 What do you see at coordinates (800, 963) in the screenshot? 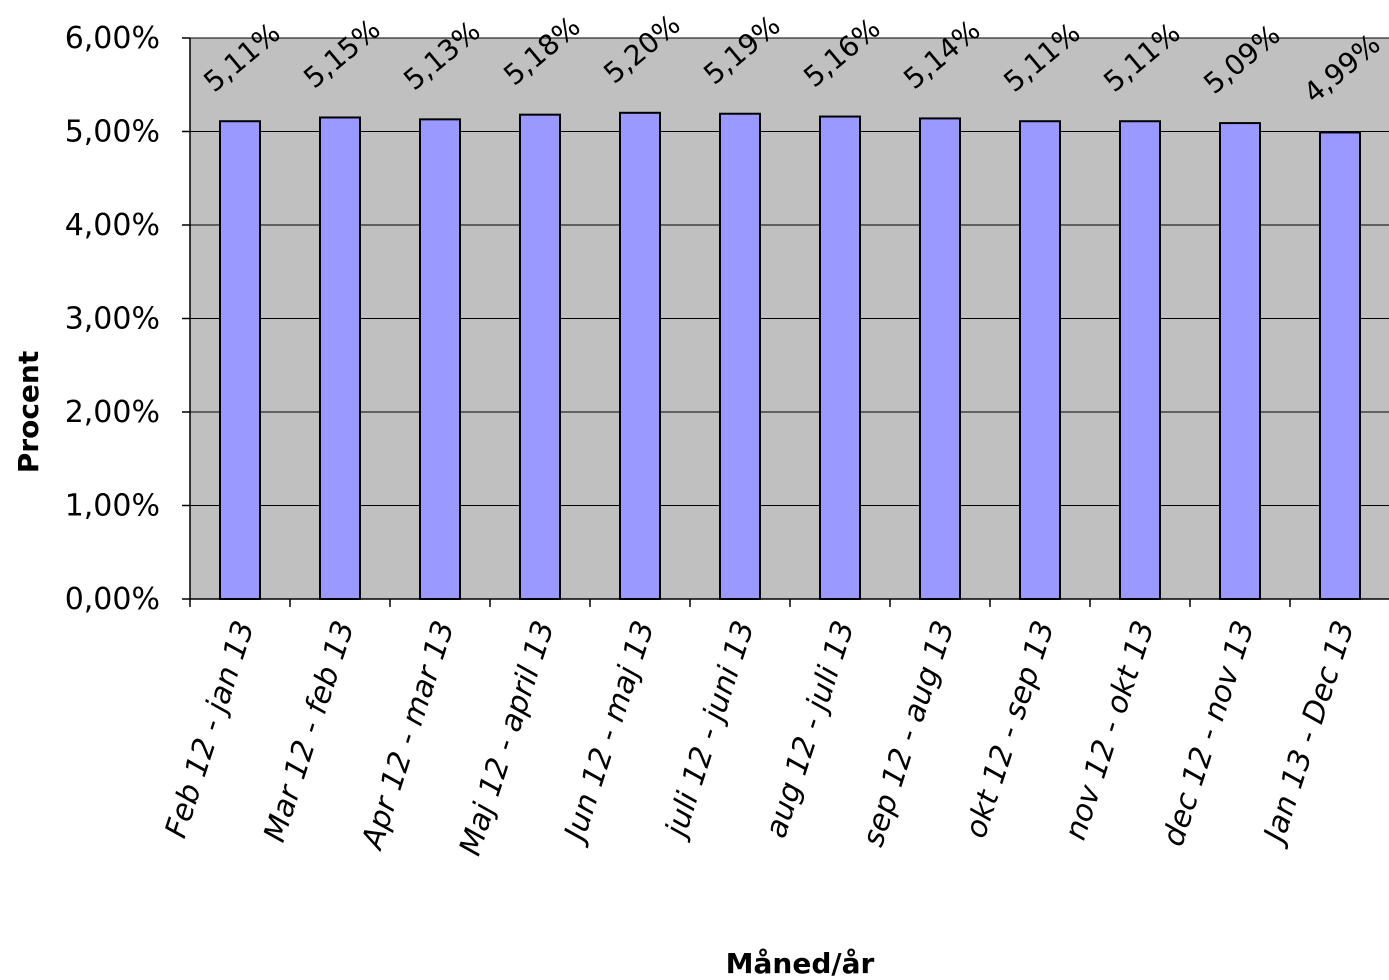
I see `x-axis-title: Måned/år` at bounding box center [800, 963].